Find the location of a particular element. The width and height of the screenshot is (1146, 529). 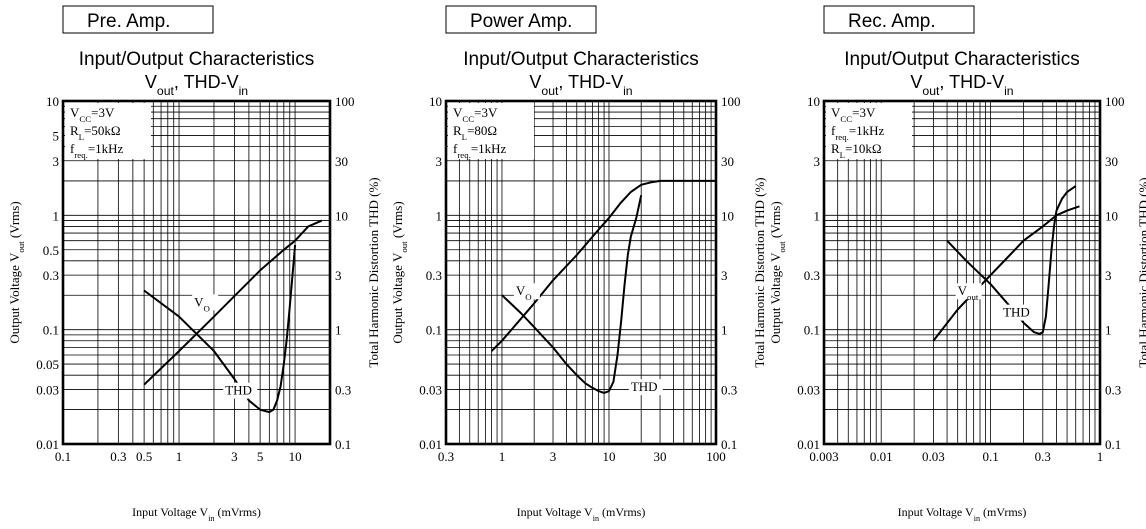

panel-label: Rec. Amp. is located at coordinates (892, 21).